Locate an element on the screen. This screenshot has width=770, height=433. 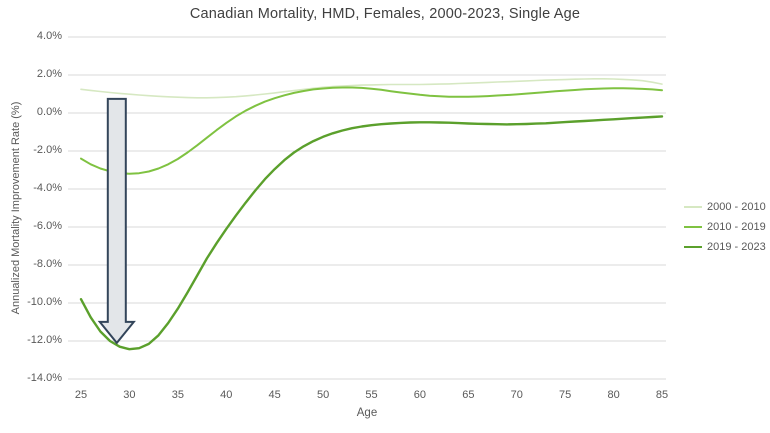
x-tick-label: 30 is located at coordinates (129, 395).